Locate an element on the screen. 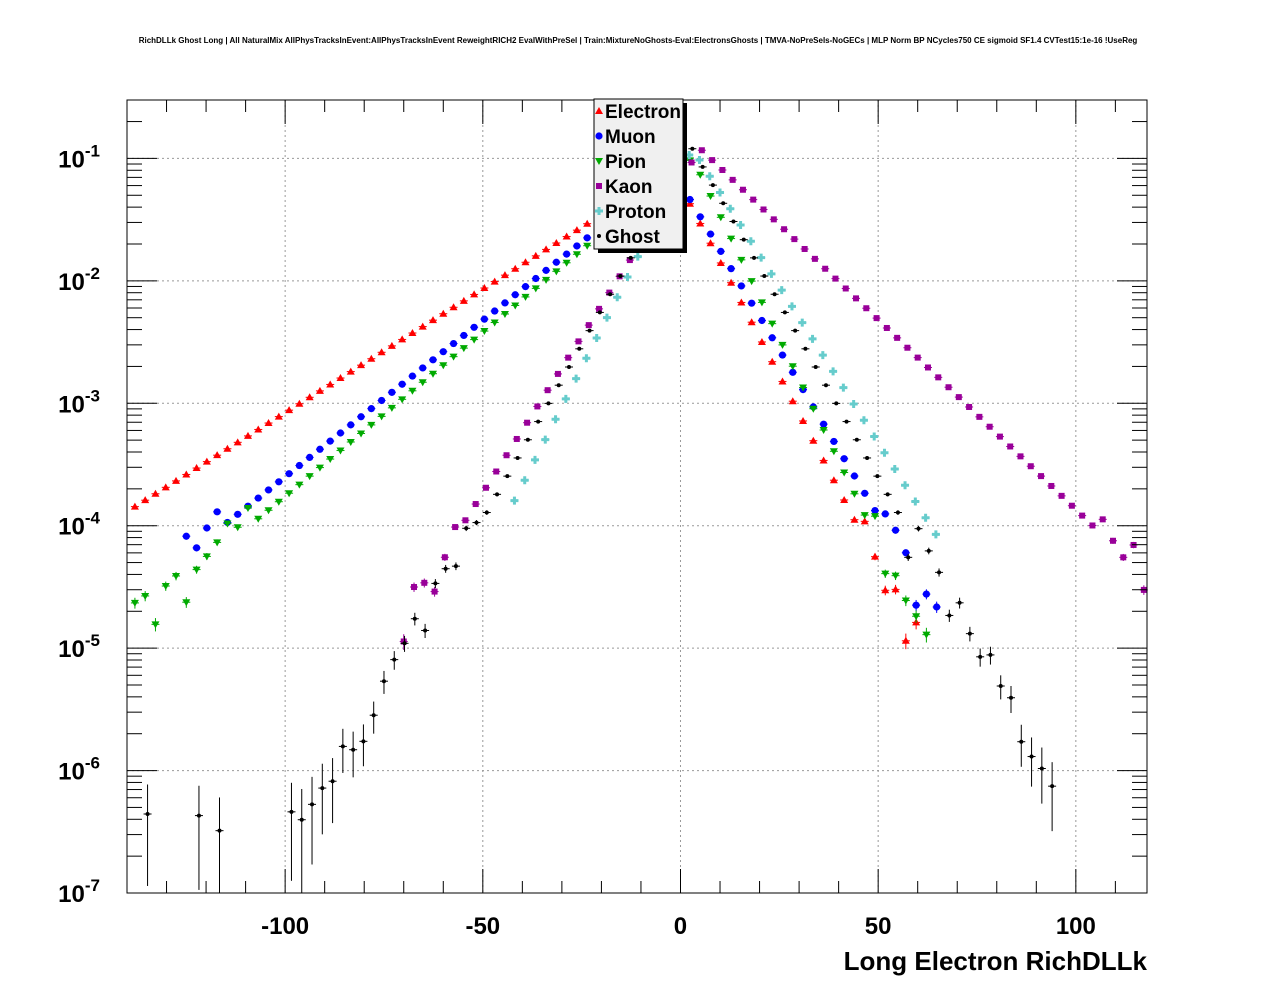 The height and width of the screenshot is (996, 1276). legend-item: Proton is located at coordinates (630, 212).